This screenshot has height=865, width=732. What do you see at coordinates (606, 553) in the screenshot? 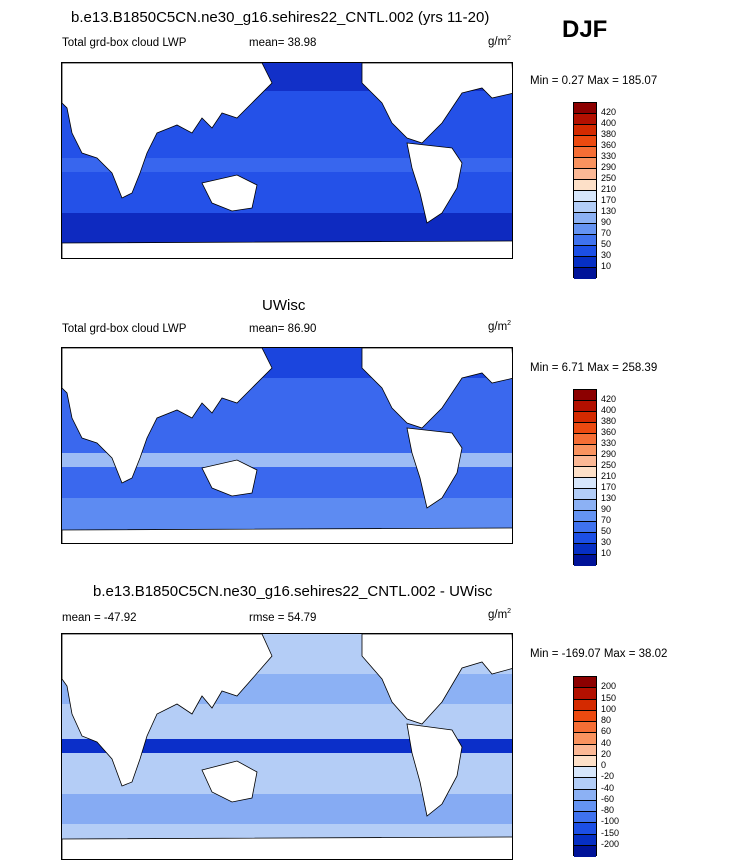
I see `colorbar-tick-label: 10` at bounding box center [606, 553].